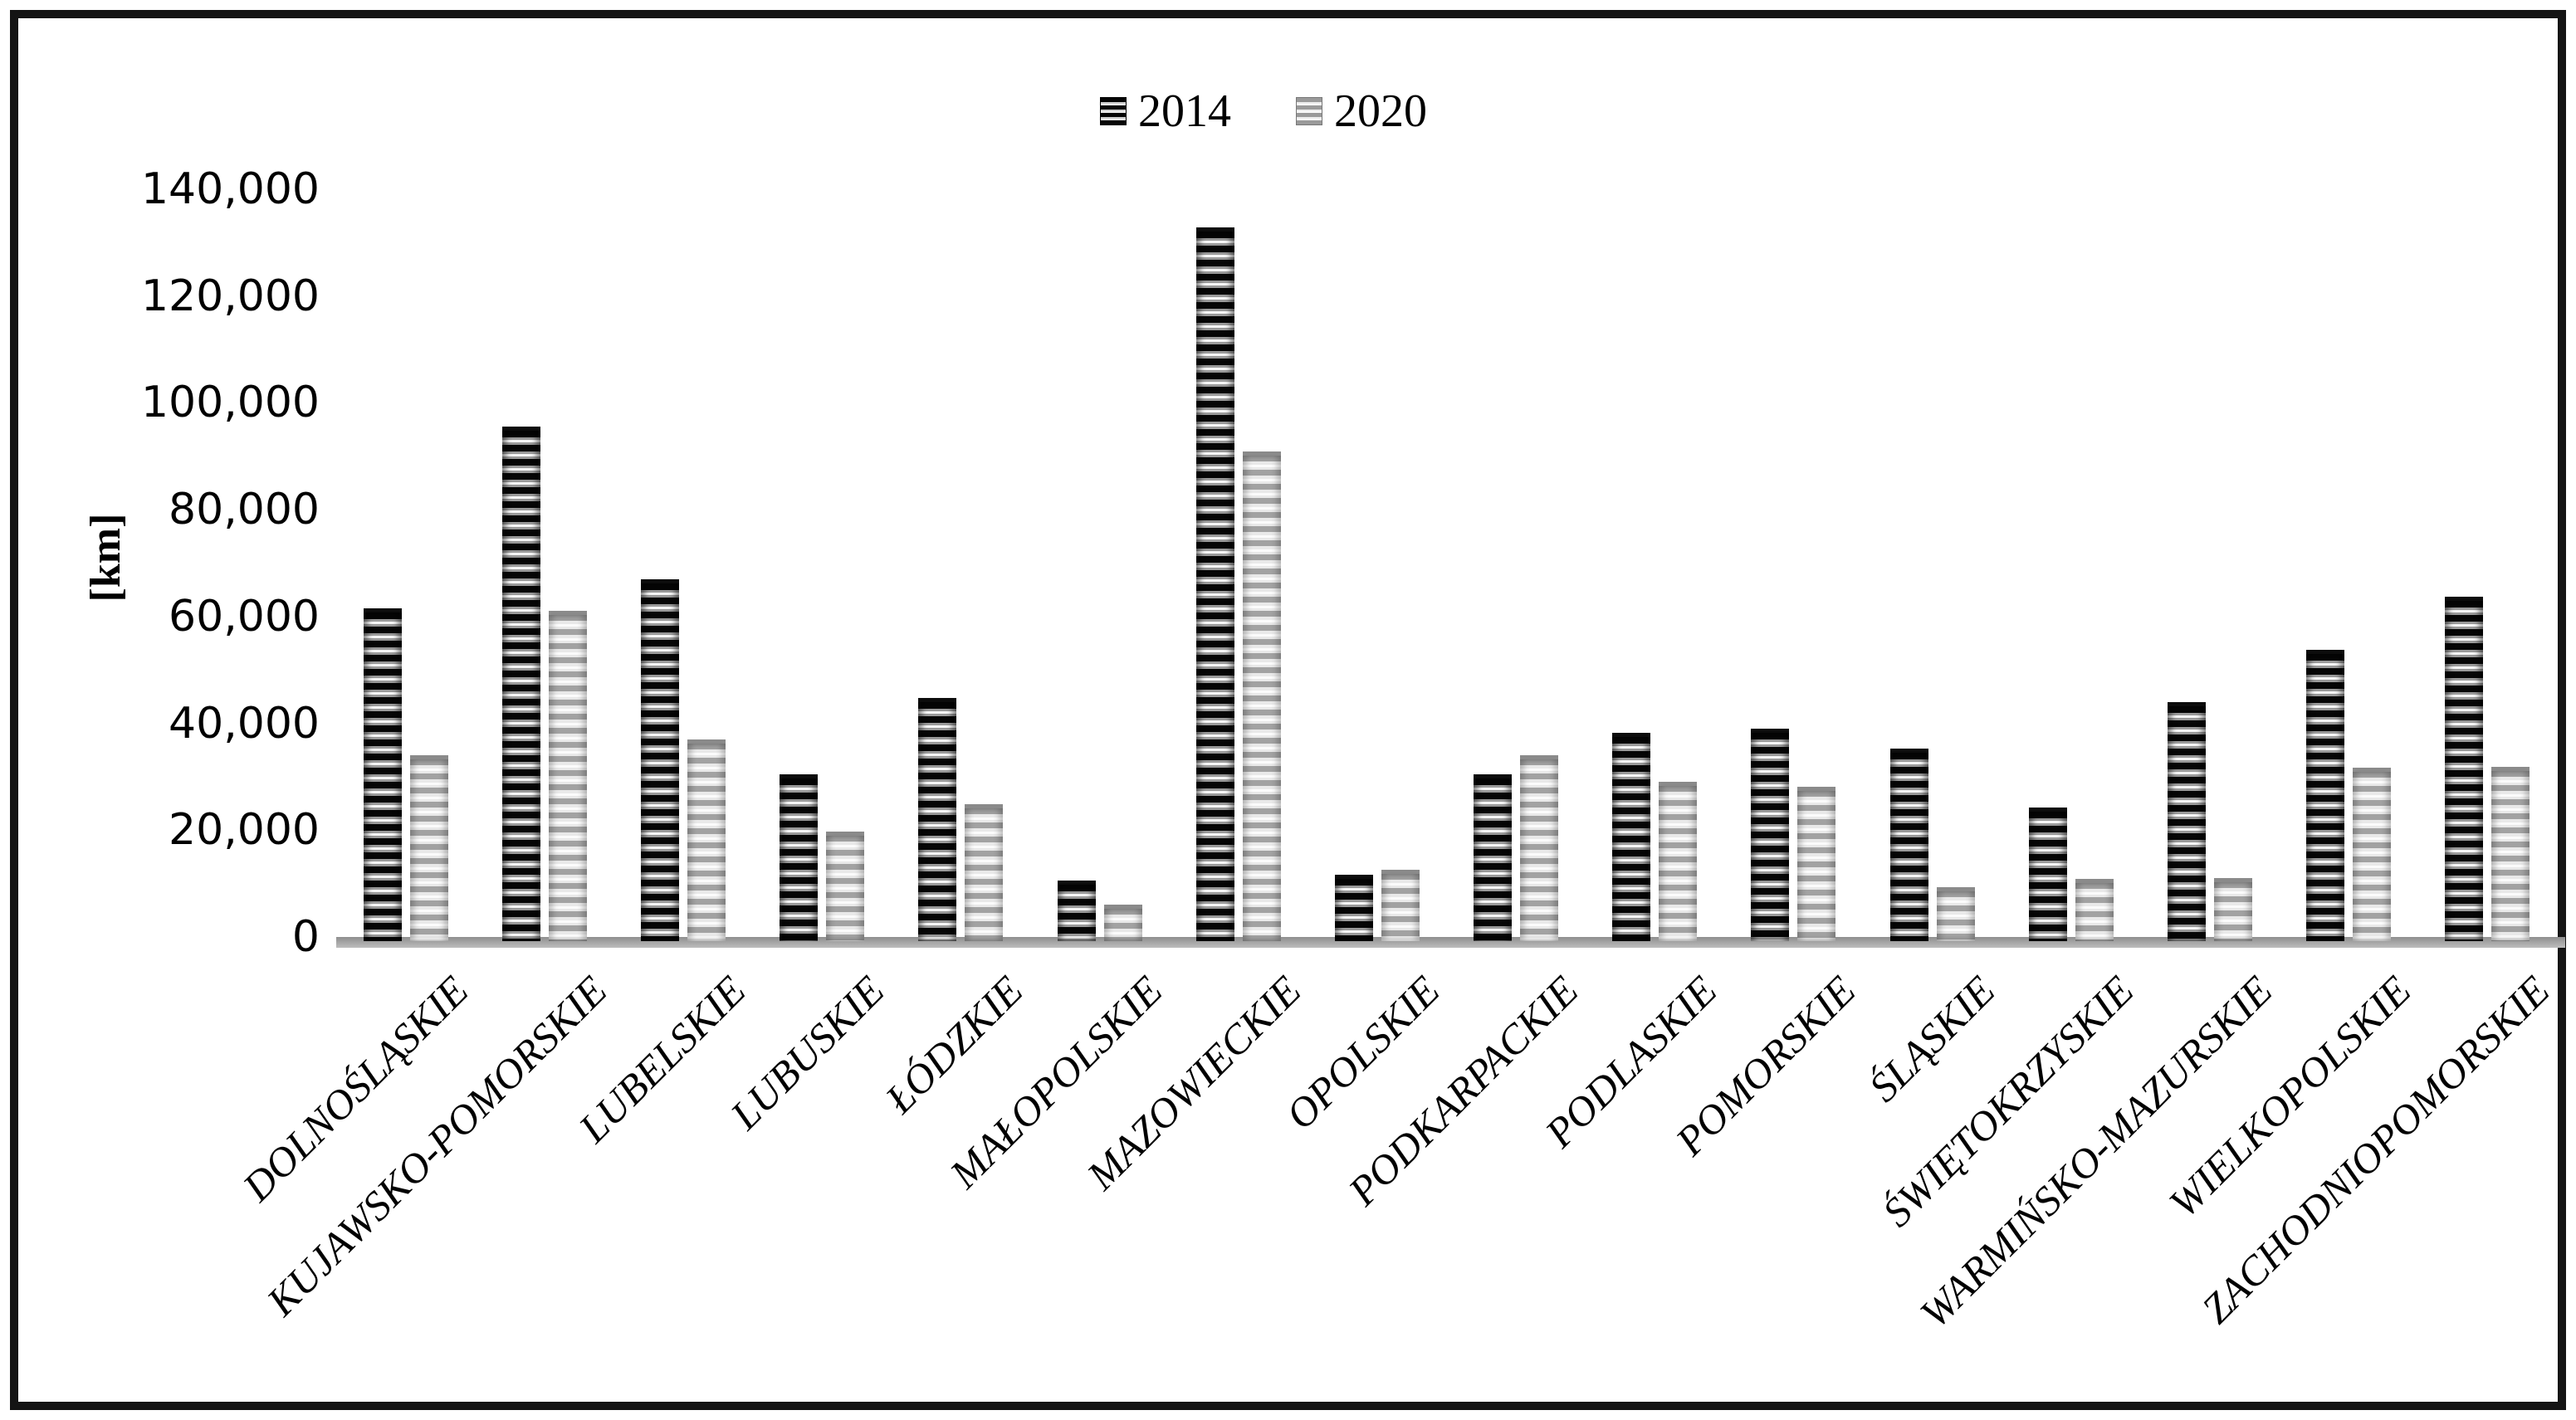  I want to click on bar-2014-pomorskie, so click(1770, 835).